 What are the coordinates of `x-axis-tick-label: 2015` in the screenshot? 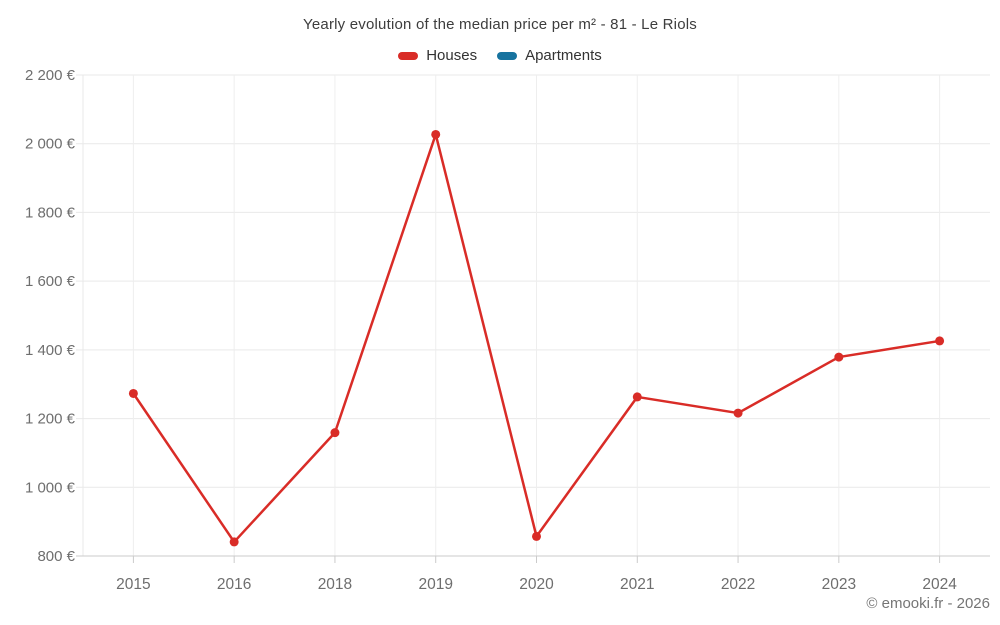 It's located at (133, 584).